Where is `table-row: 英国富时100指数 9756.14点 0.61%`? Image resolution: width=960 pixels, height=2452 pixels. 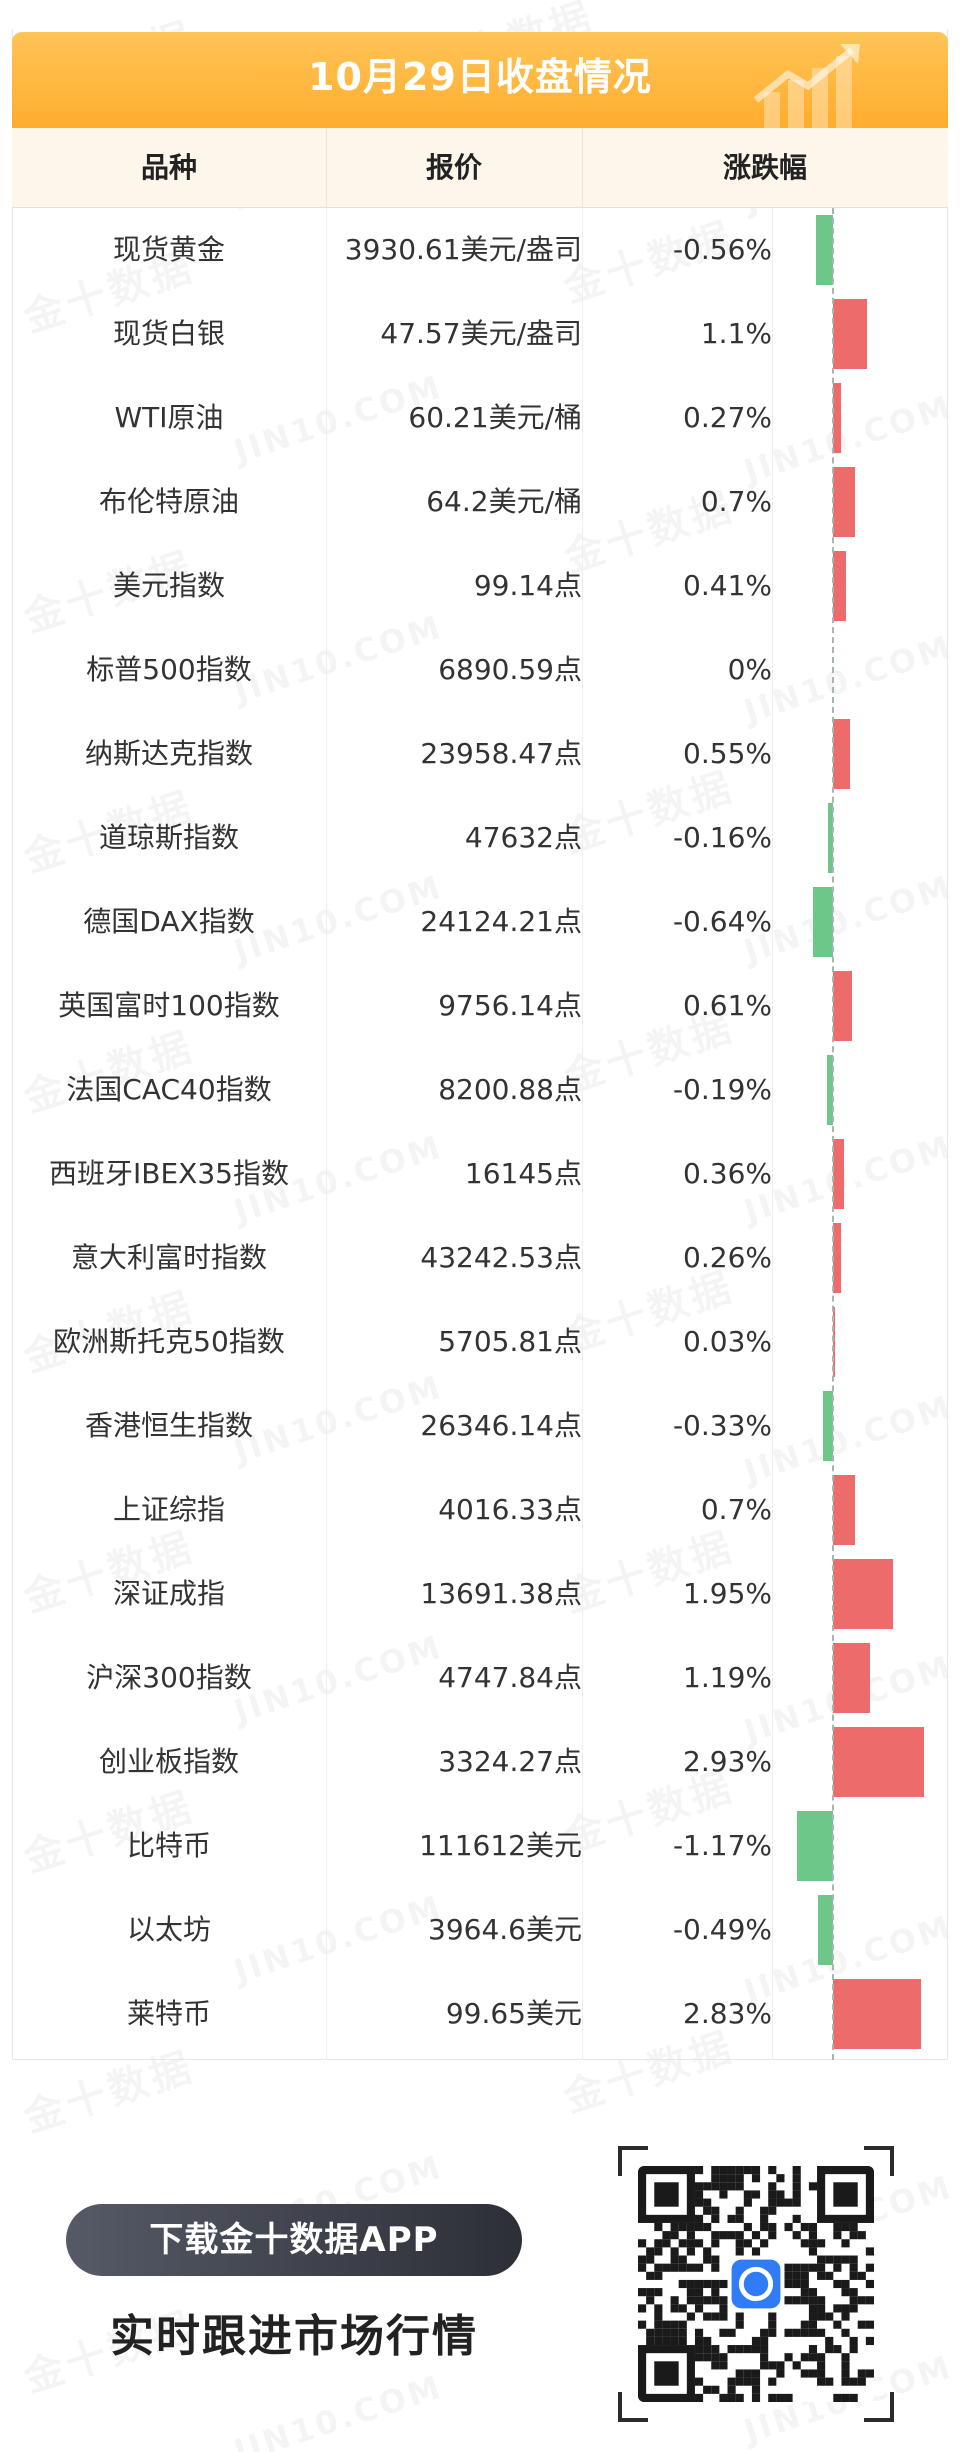 table-row: 英国富时100指数 9756.14点 0.61% is located at coordinates (480, 1006).